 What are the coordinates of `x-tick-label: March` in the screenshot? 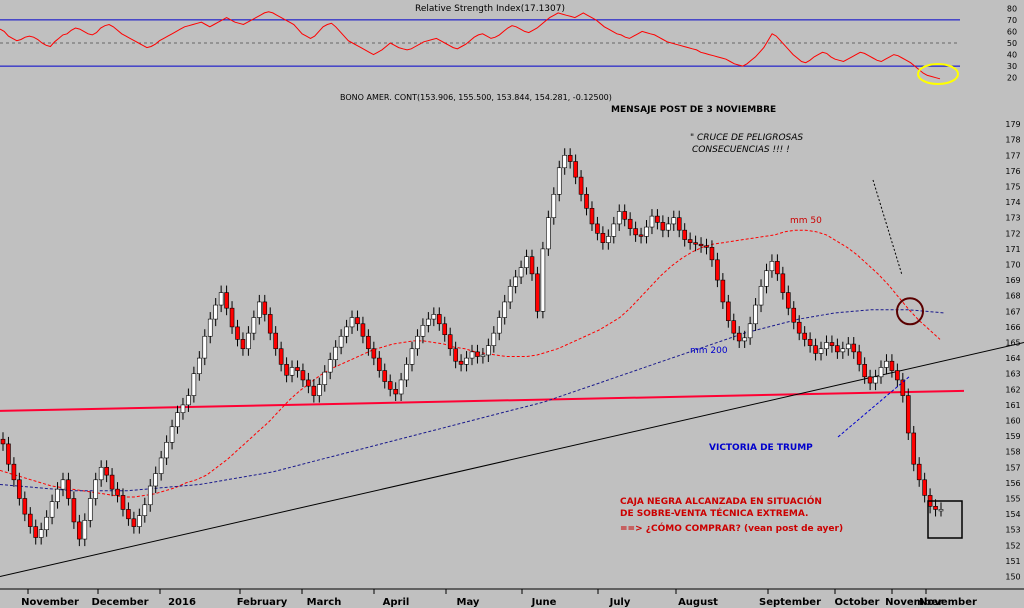 It's located at (324, 602).